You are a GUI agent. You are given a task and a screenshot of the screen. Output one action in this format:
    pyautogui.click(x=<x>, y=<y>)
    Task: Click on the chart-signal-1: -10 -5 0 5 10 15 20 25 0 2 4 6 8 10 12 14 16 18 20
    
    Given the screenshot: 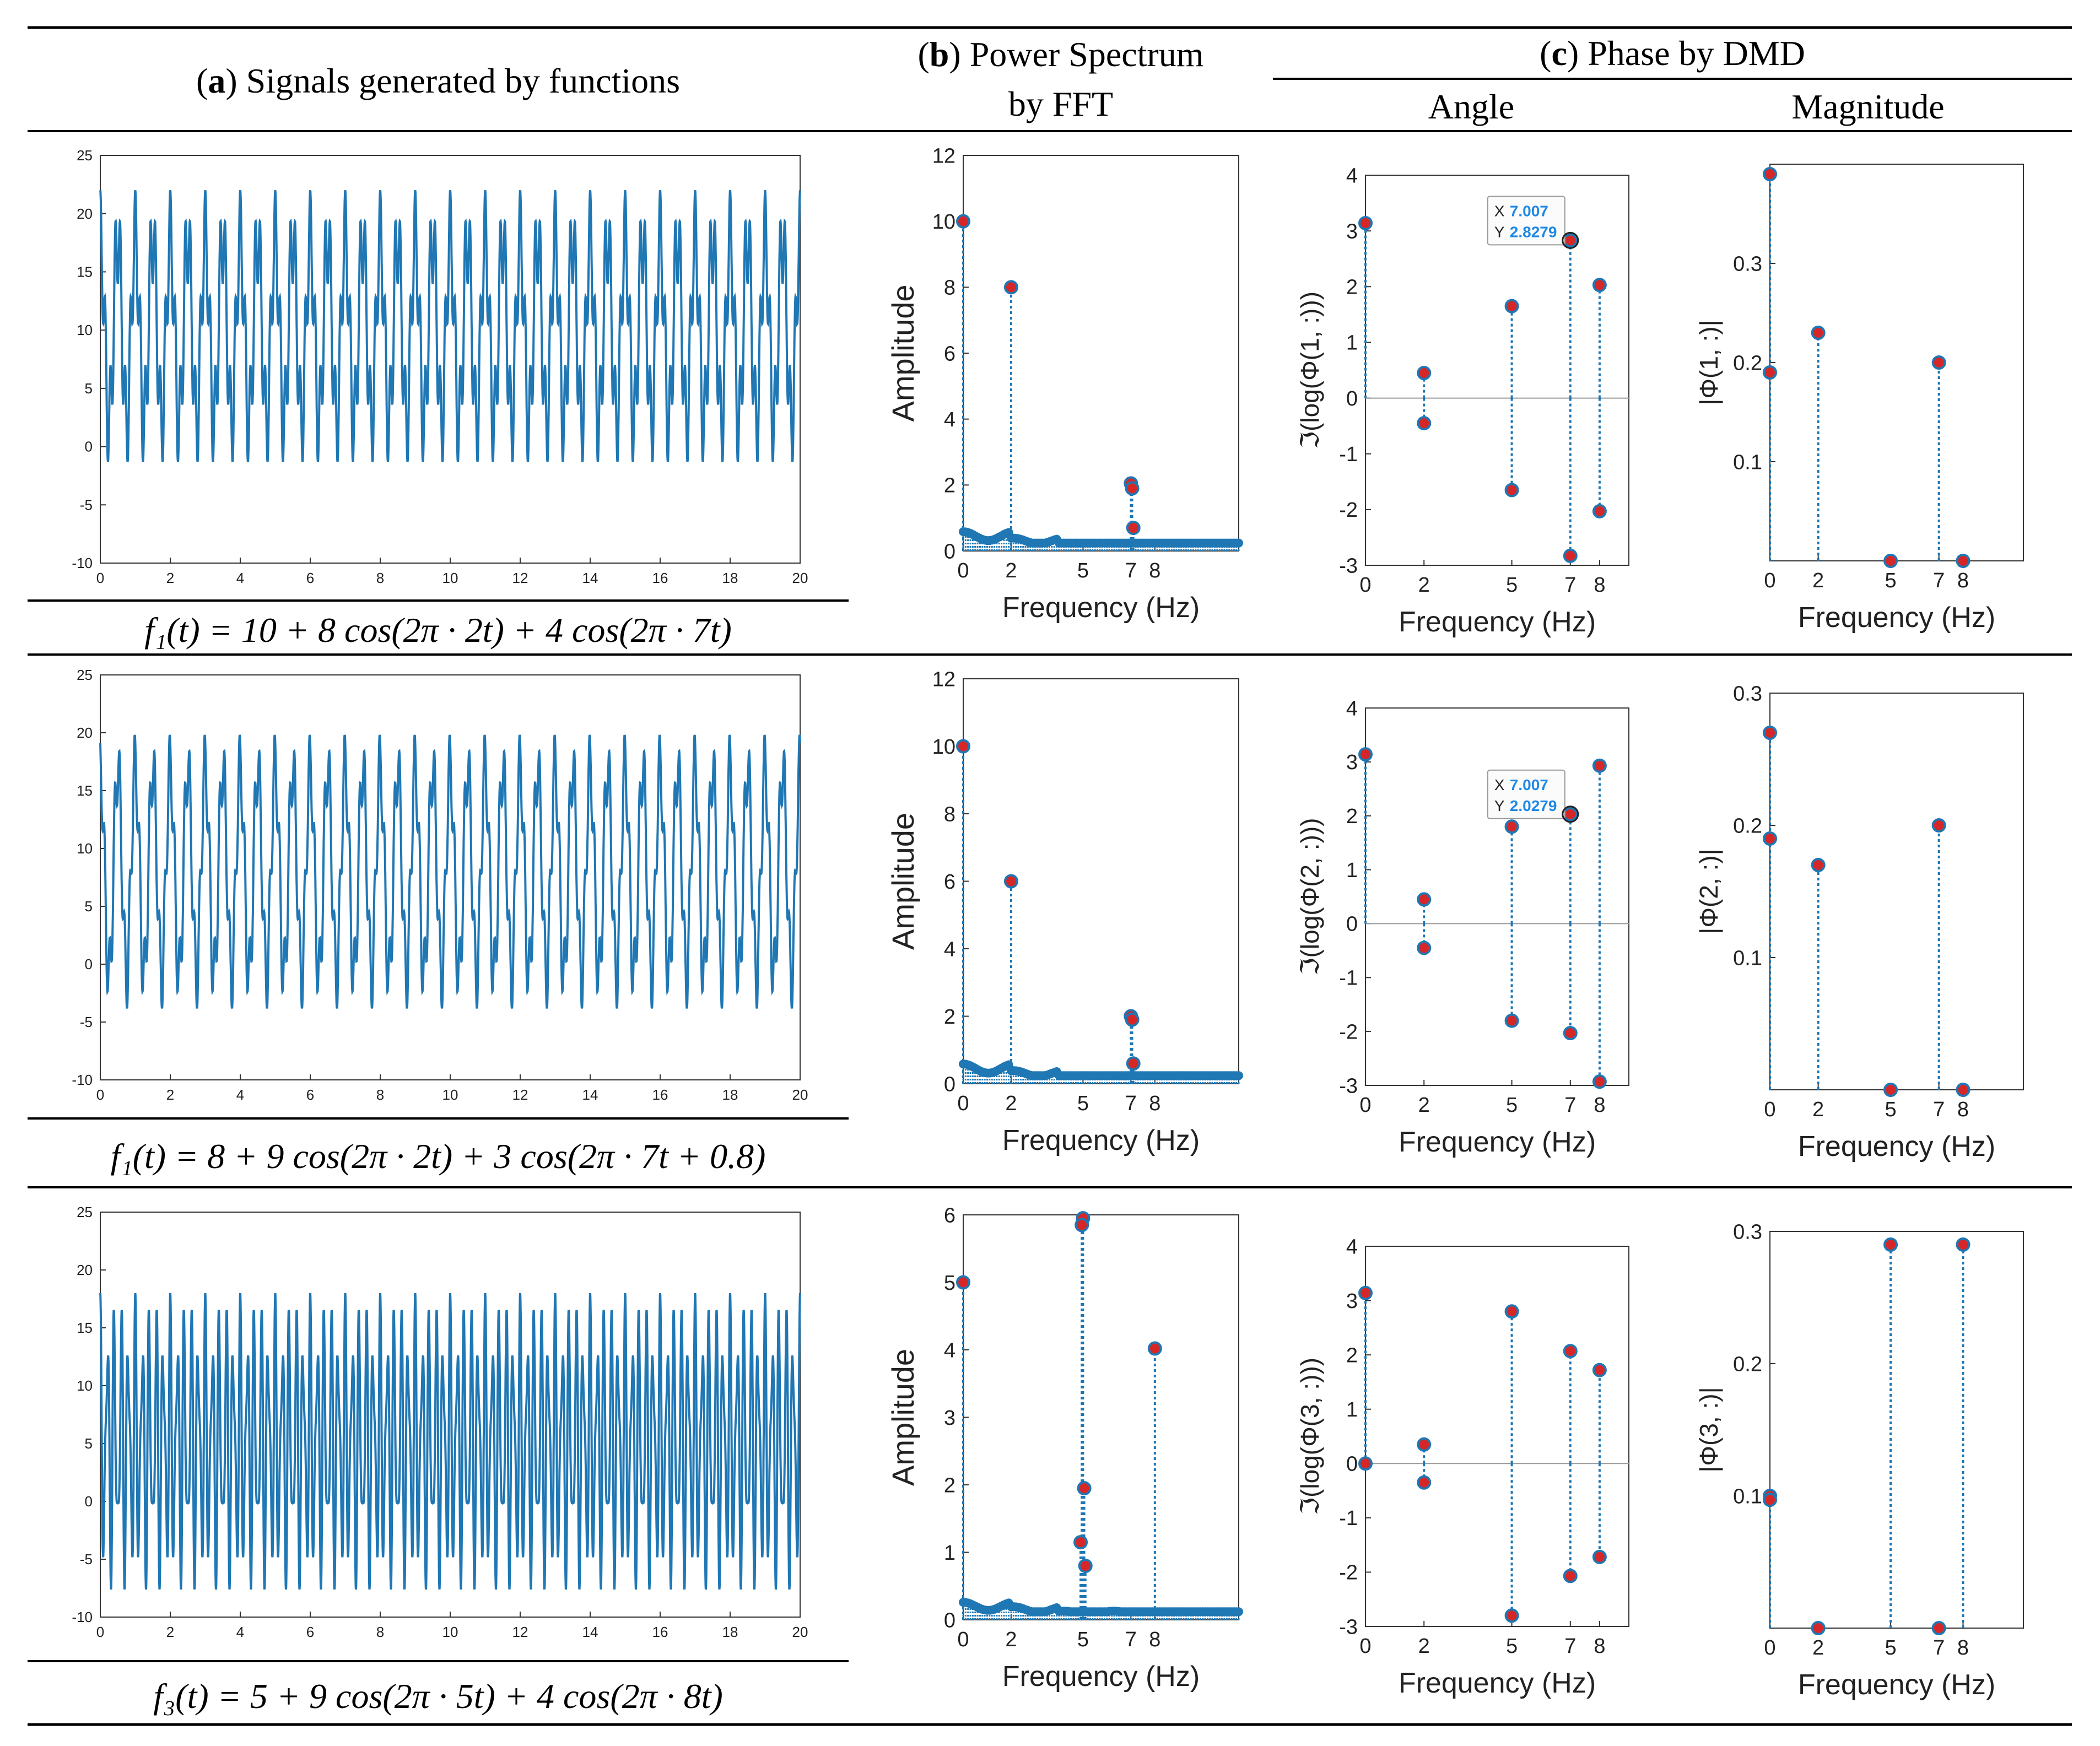 What is the action you would take?
    pyautogui.click(x=440, y=366)
    